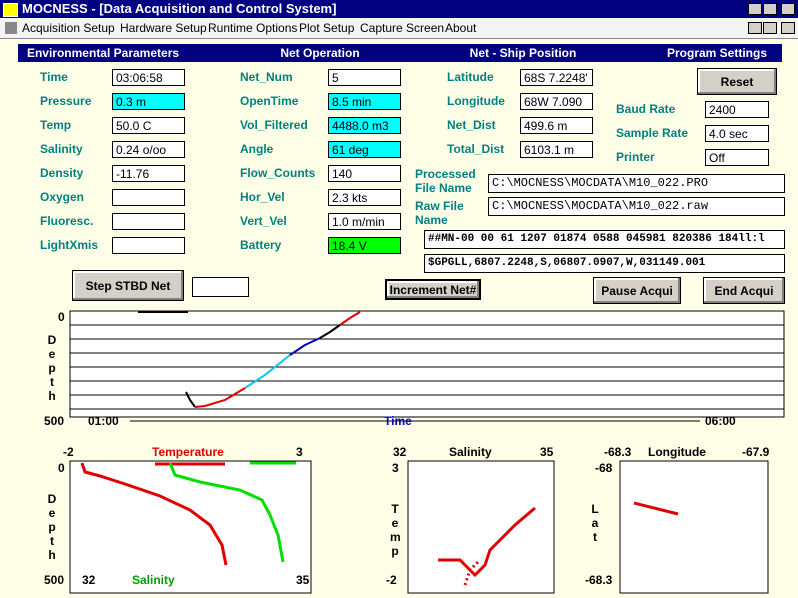  I want to click on close-button, so click(788, 9).